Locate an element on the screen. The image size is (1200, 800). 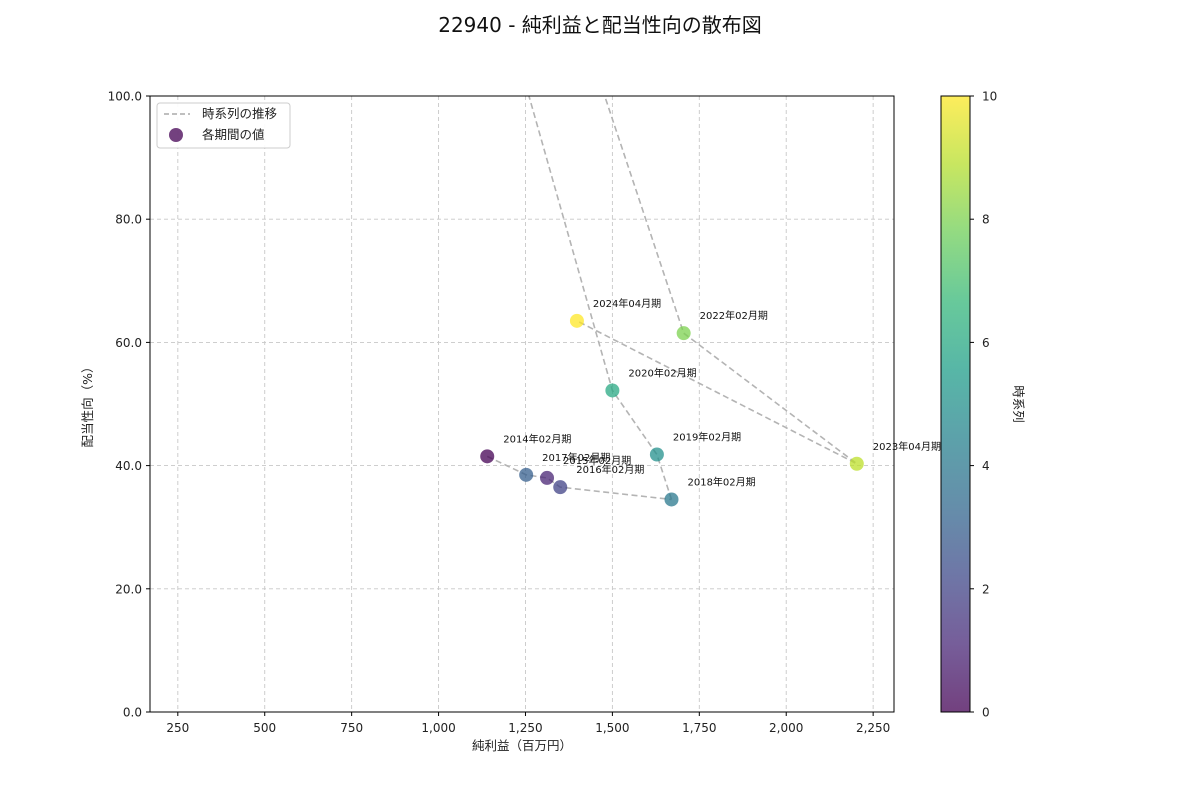
colorbar-frame is located at coordinates (955, 404).